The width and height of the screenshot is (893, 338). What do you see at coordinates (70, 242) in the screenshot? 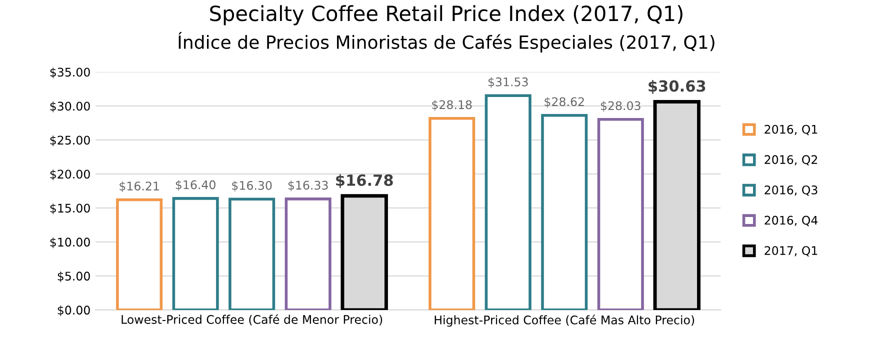
I see `y-tick-label: $10.00` at bounding box center [70, 242].